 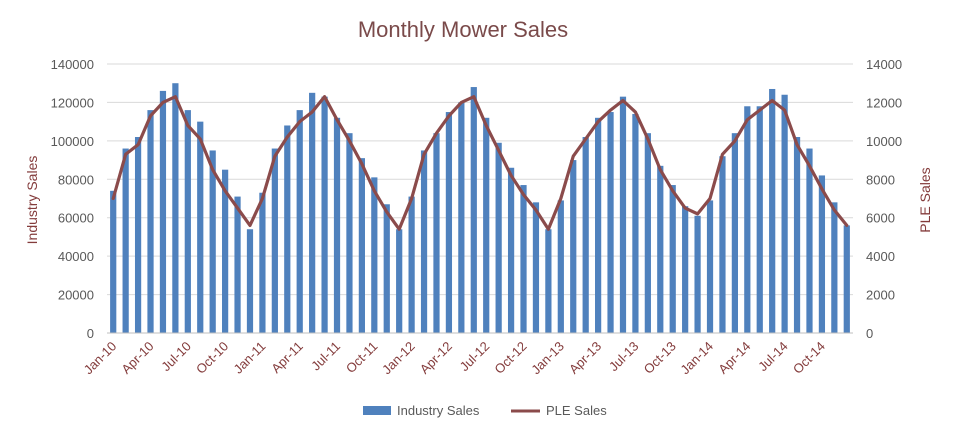 I want to click on x-tick-label: Jul-10, so click(x=176, y=357).